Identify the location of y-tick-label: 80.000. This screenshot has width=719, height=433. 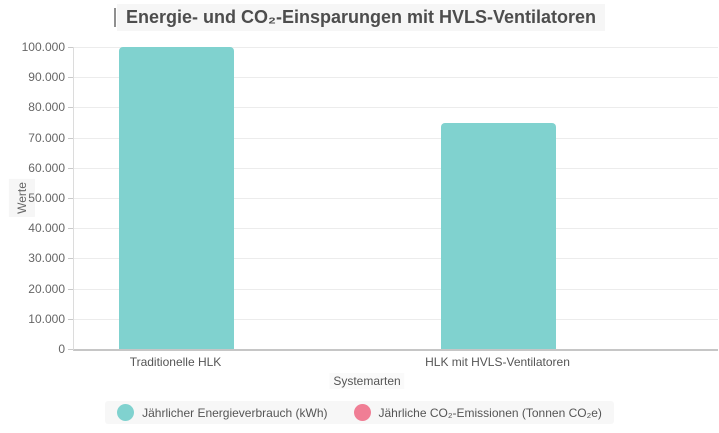
(46, 107).